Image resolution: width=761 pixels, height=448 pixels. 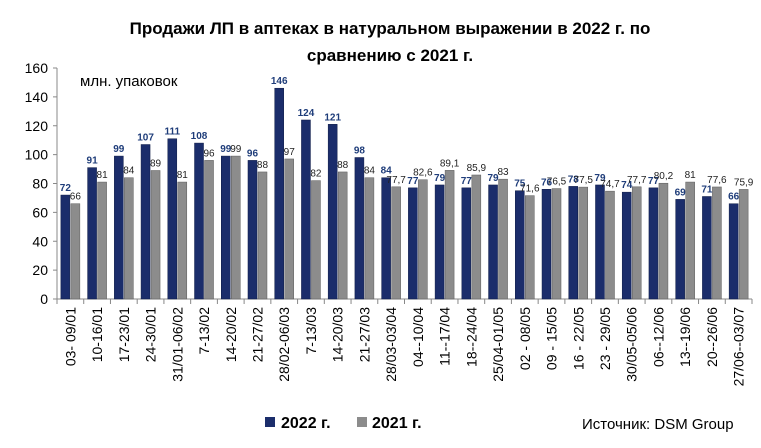 I want to click on data-label-2021: 80,2, so click(x=664, y=176).